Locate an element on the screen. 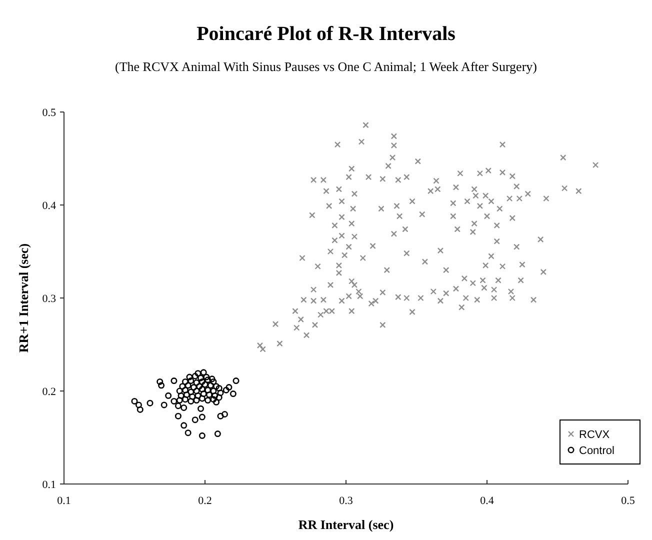 Image resolution: width=652 pixels, height=540 pixels. chart-title: Poincaré Plot of R-R Intervals is located at coordinates (326, 34).